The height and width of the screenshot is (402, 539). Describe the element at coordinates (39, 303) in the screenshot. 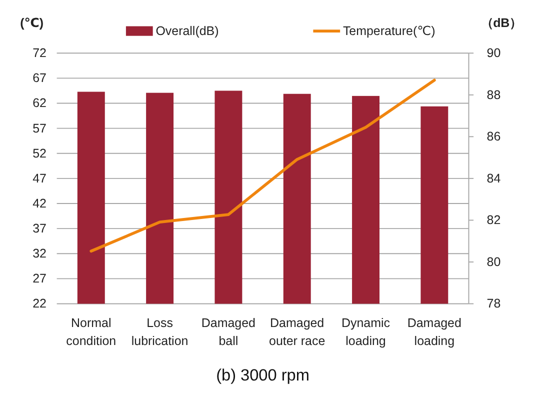

I see `y-tick-label: 22` at that location.